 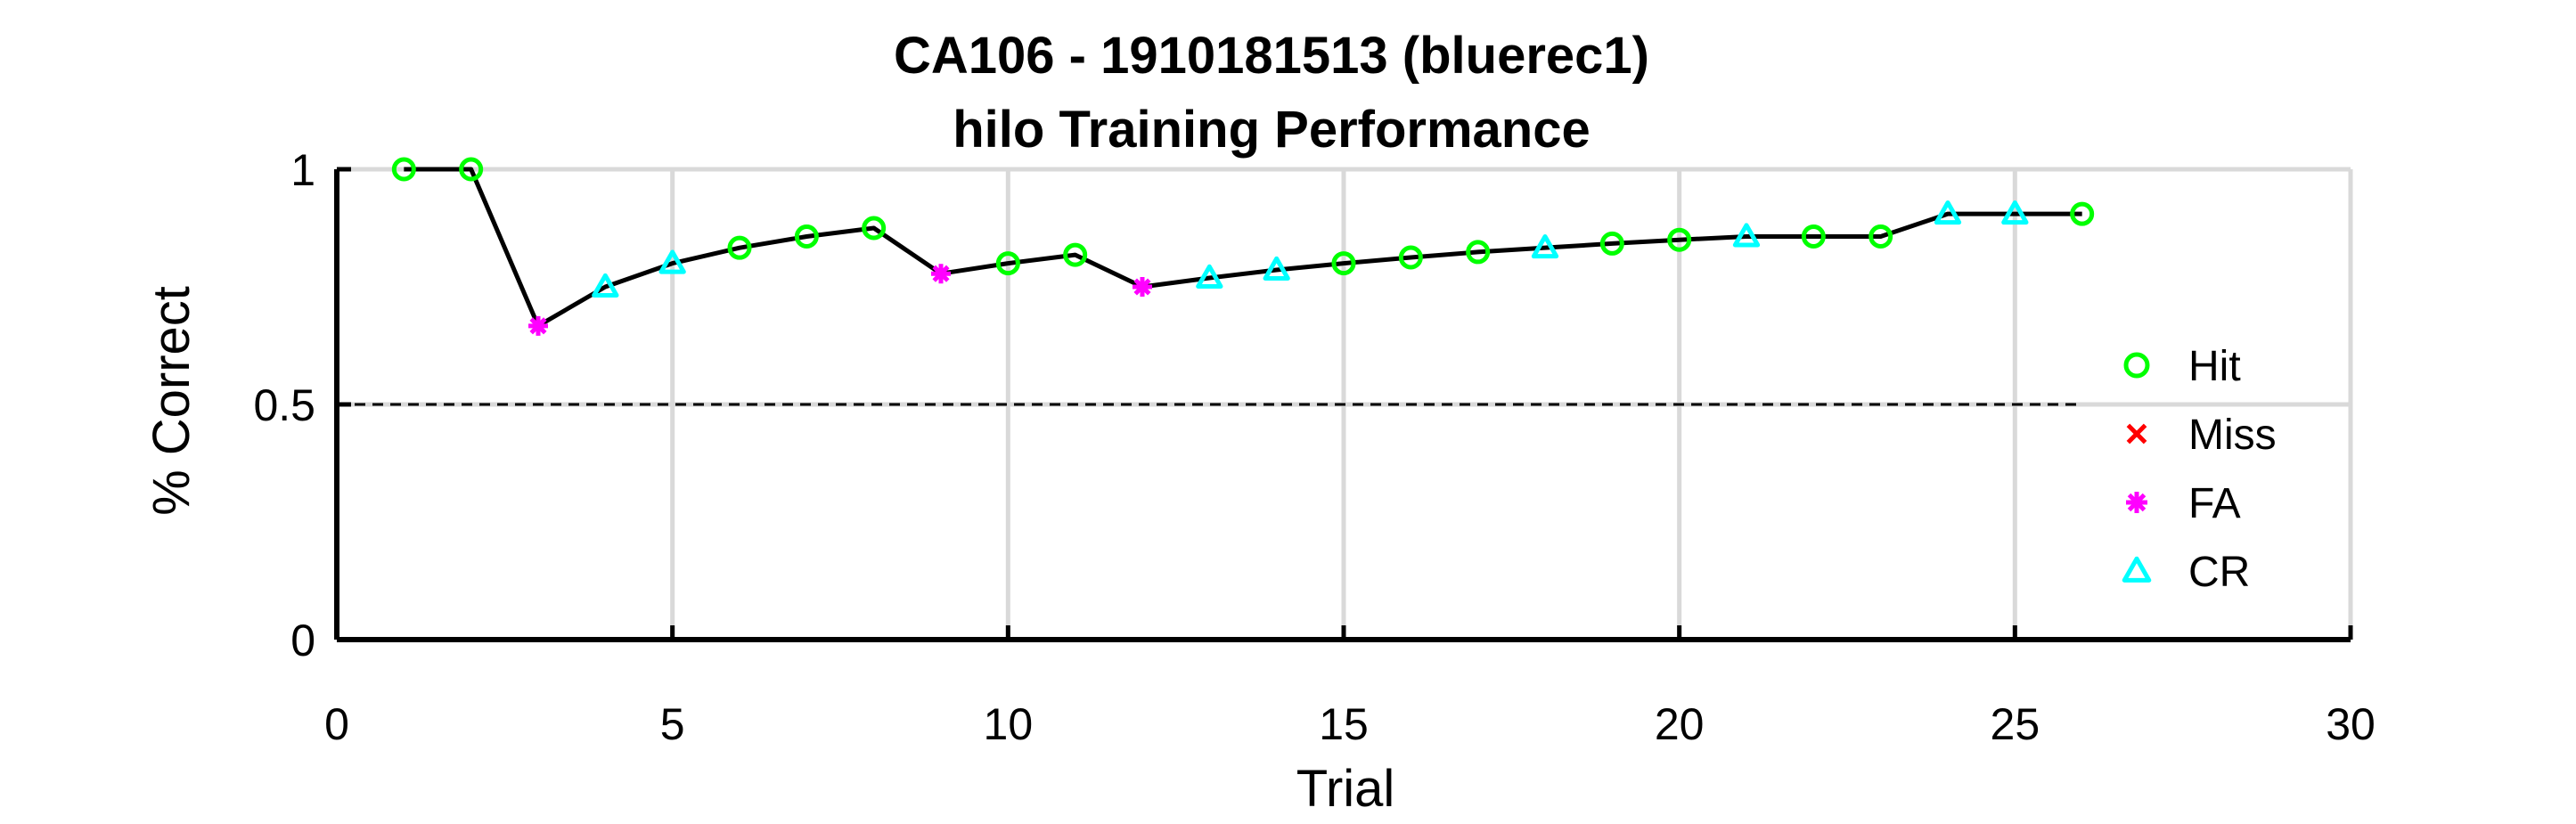 I want to click on legend-marker-hit, so click(x=2136, y=365).